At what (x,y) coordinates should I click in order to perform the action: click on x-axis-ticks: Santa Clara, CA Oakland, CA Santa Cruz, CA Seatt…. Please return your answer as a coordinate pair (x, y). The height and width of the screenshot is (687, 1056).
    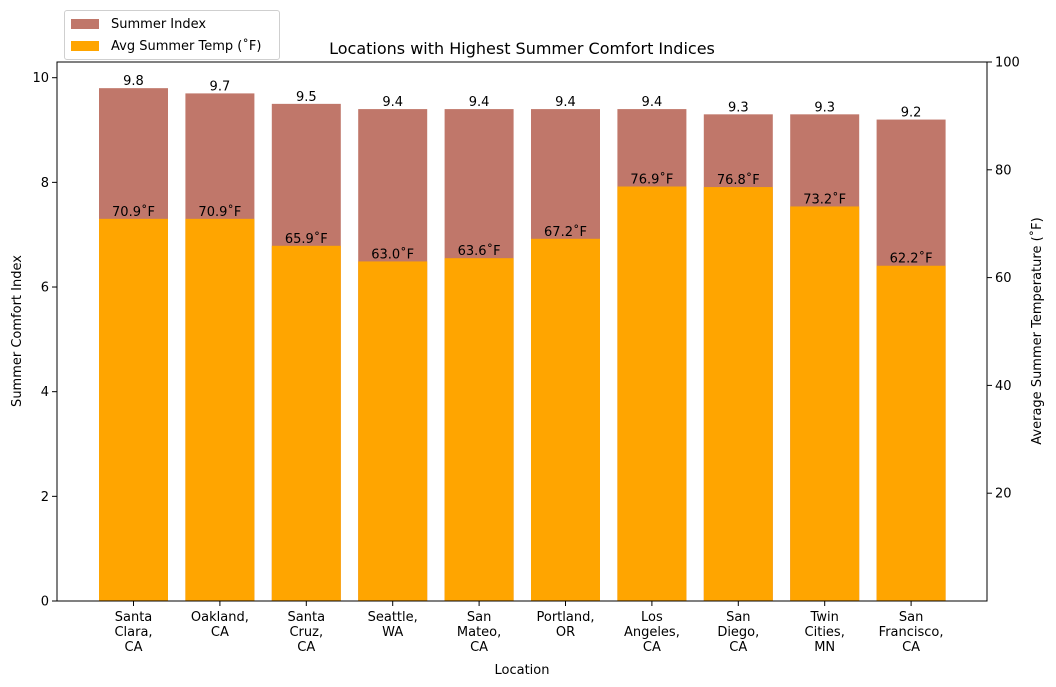
    Looking at the image, I should click on (529, 628).